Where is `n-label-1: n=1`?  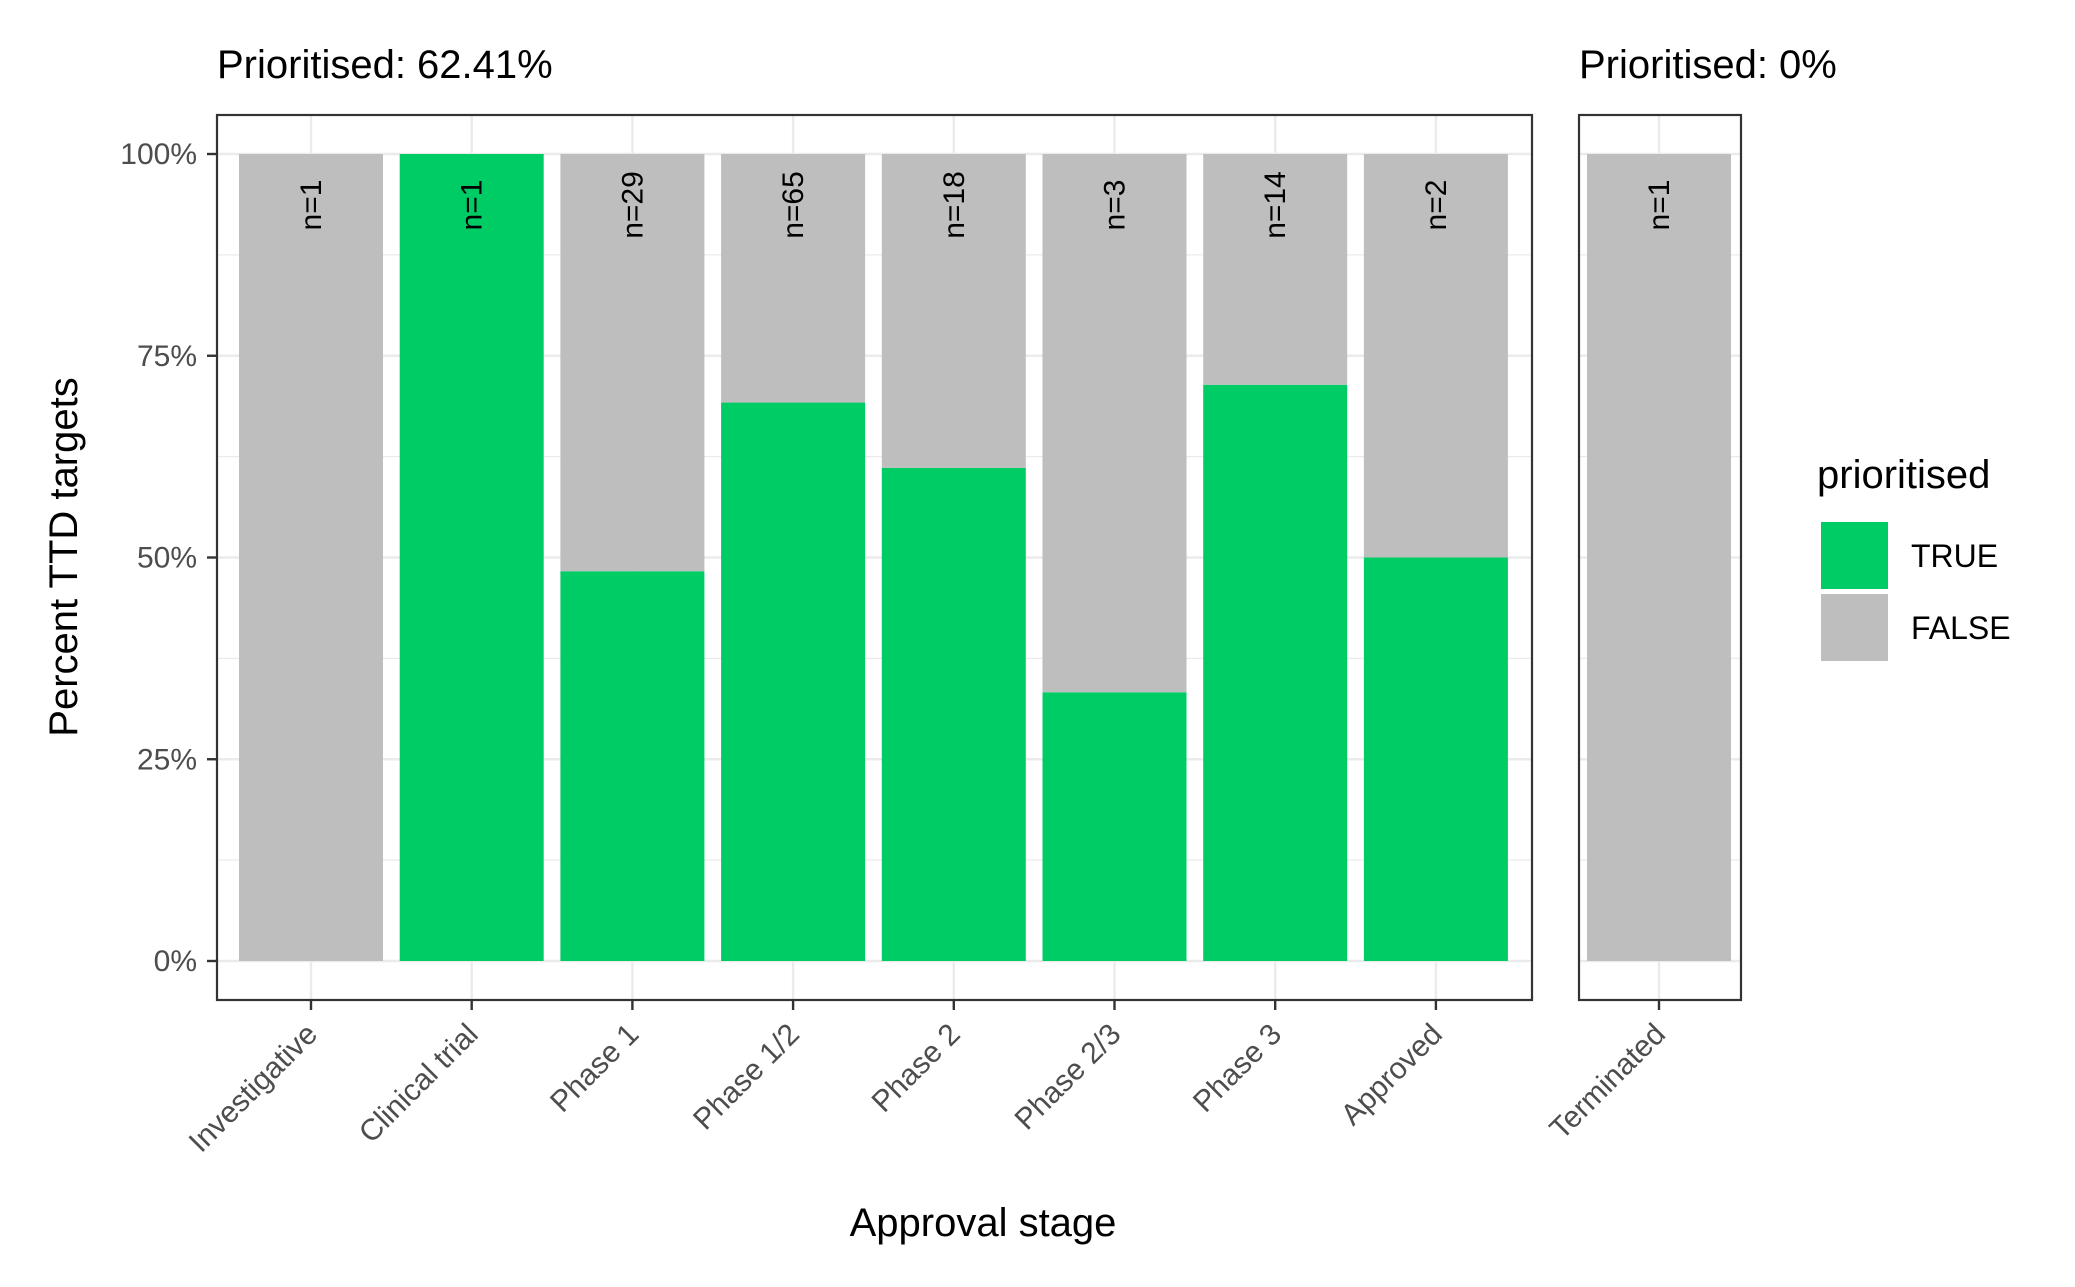
n-label-1: n=1 is located at coordinates (472, 205).